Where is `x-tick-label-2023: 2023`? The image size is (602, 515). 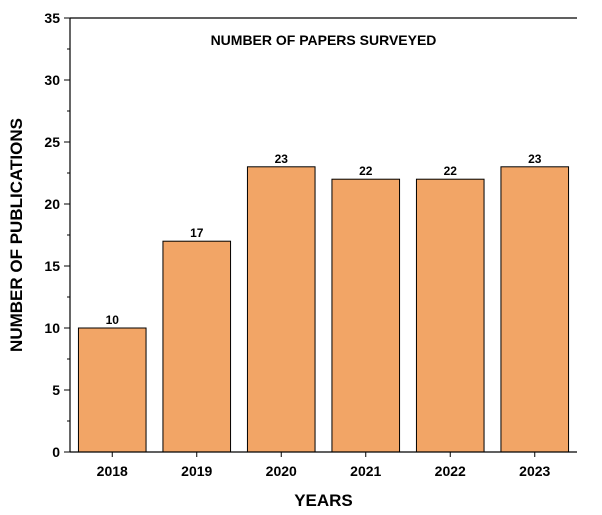 x-tick-label-2023: 2023 is located at coordinates (534, 471).